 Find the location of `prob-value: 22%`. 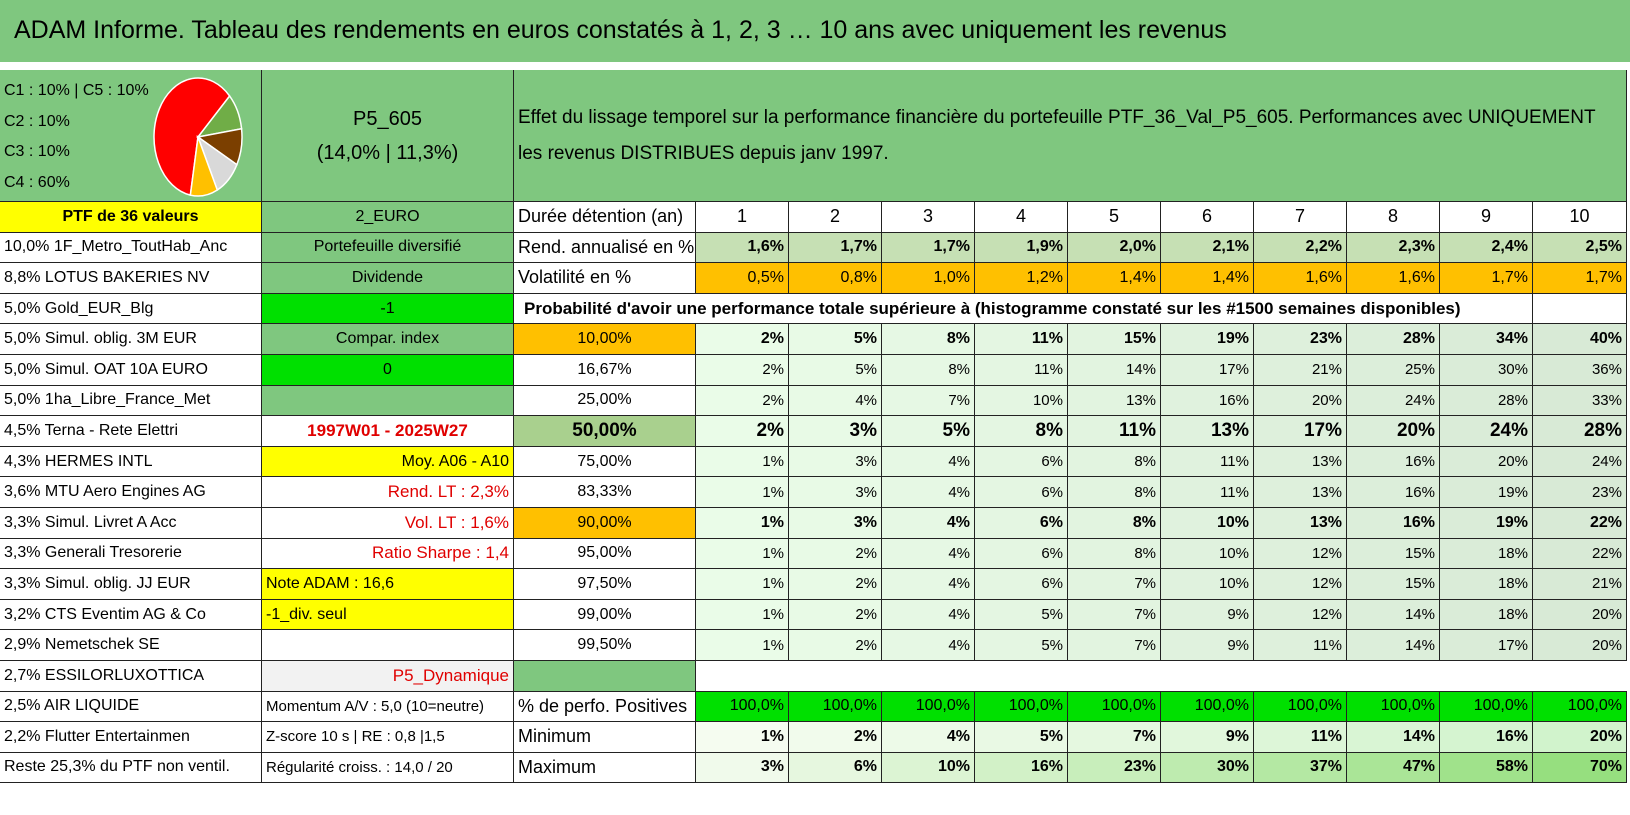

prob-value: 22% is located at coordinates (1580, 523).